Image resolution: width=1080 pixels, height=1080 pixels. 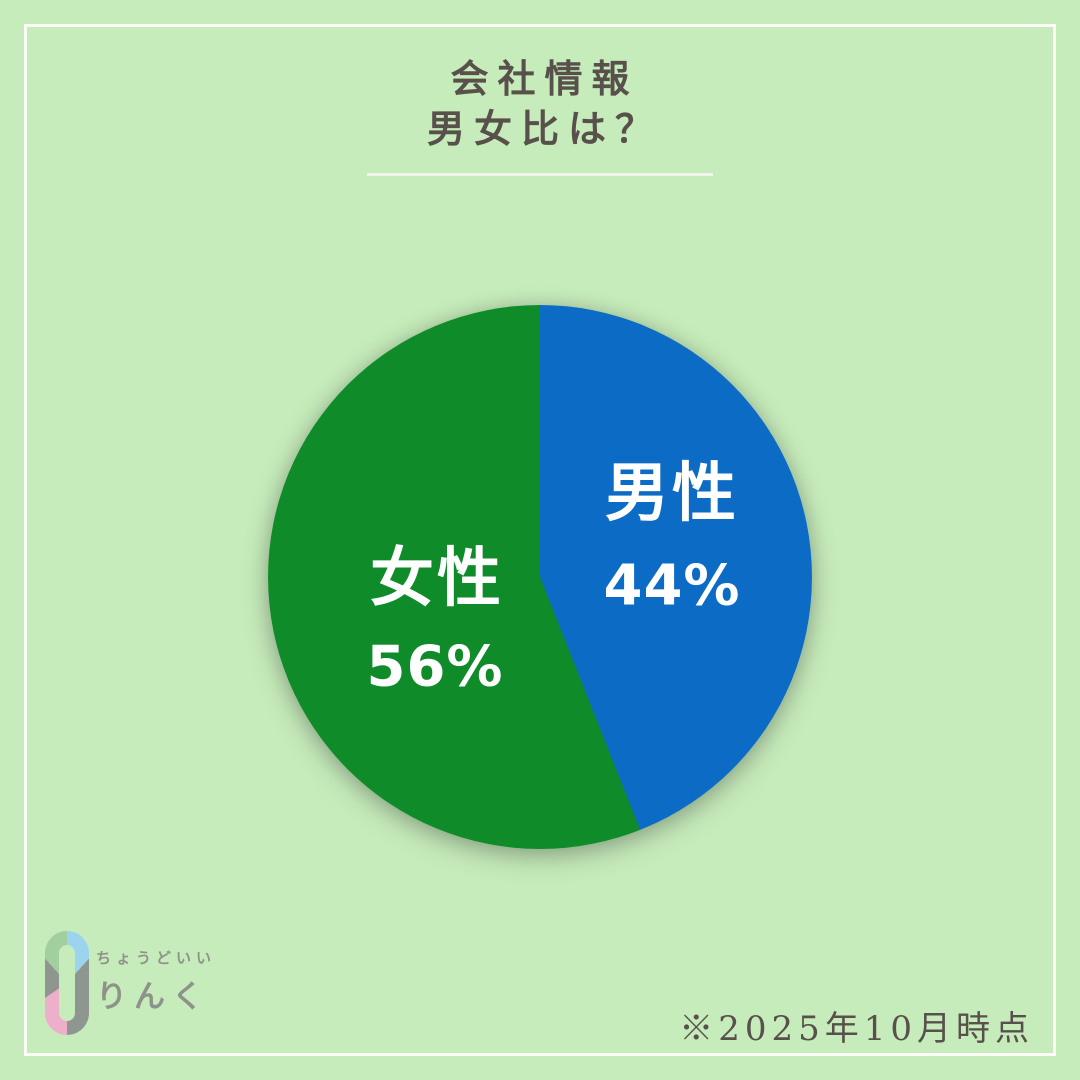 I want to click on logo-tagline: ちょうどいい, so click(x=156, y=958).